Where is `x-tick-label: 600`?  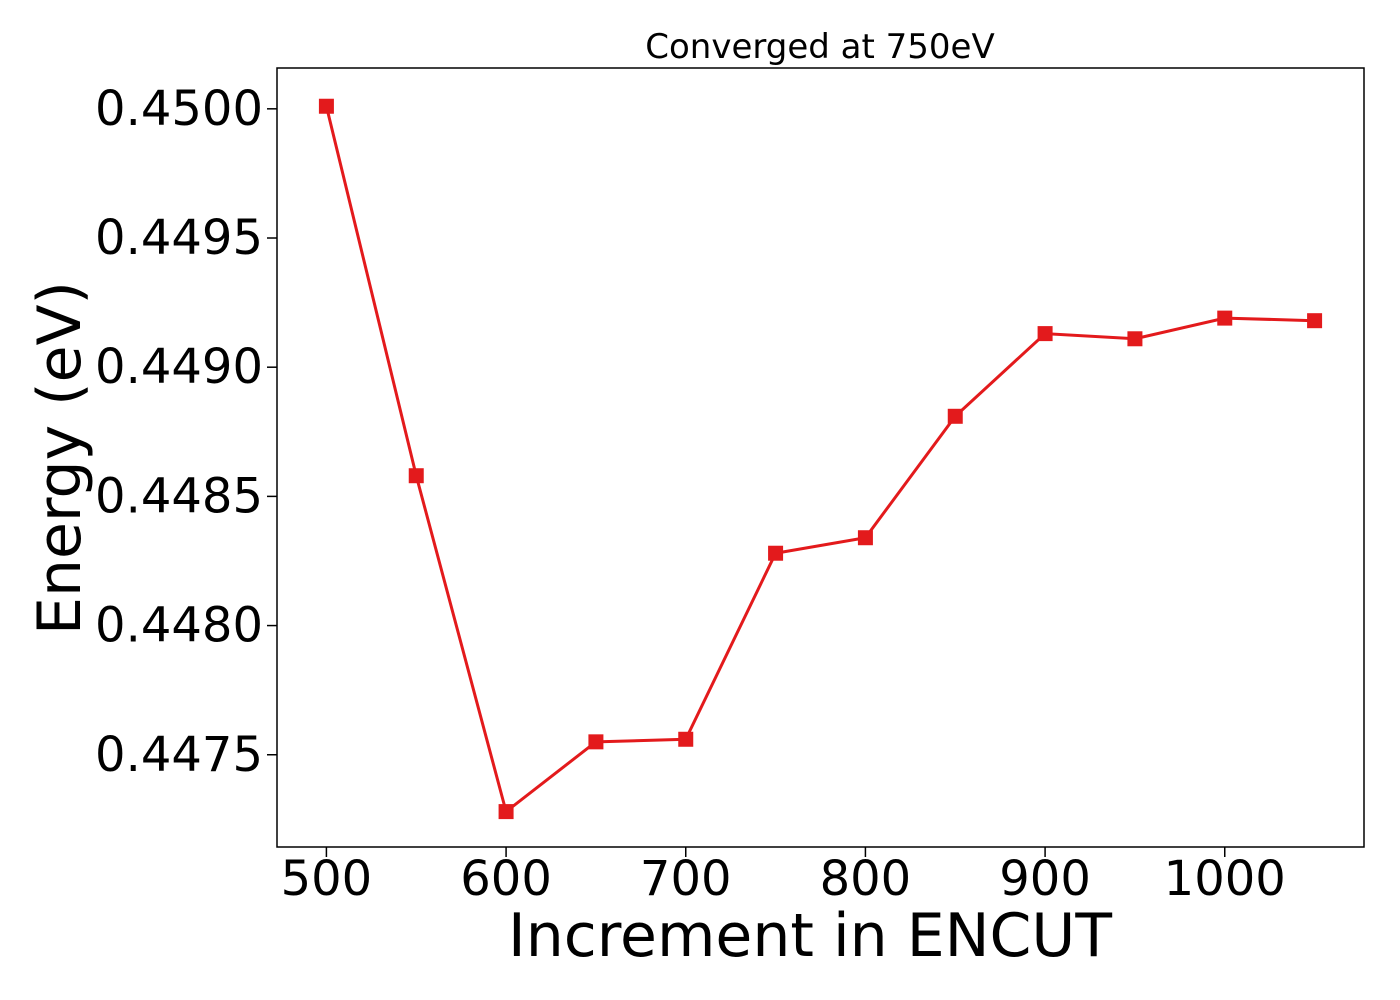 x-tick-label: 600 is located at coordinates (506, 879).